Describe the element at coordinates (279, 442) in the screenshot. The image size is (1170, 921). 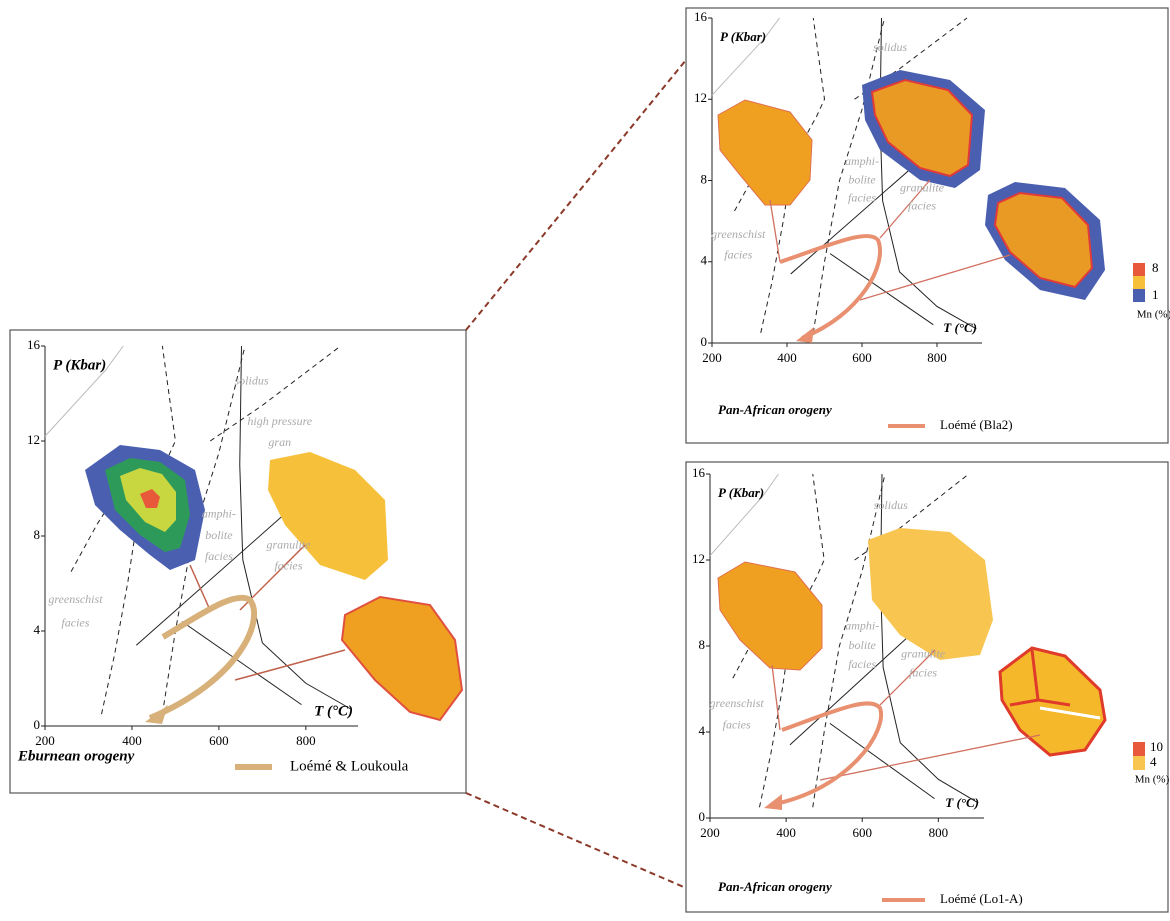
I see `facies-label: gran` at that location.